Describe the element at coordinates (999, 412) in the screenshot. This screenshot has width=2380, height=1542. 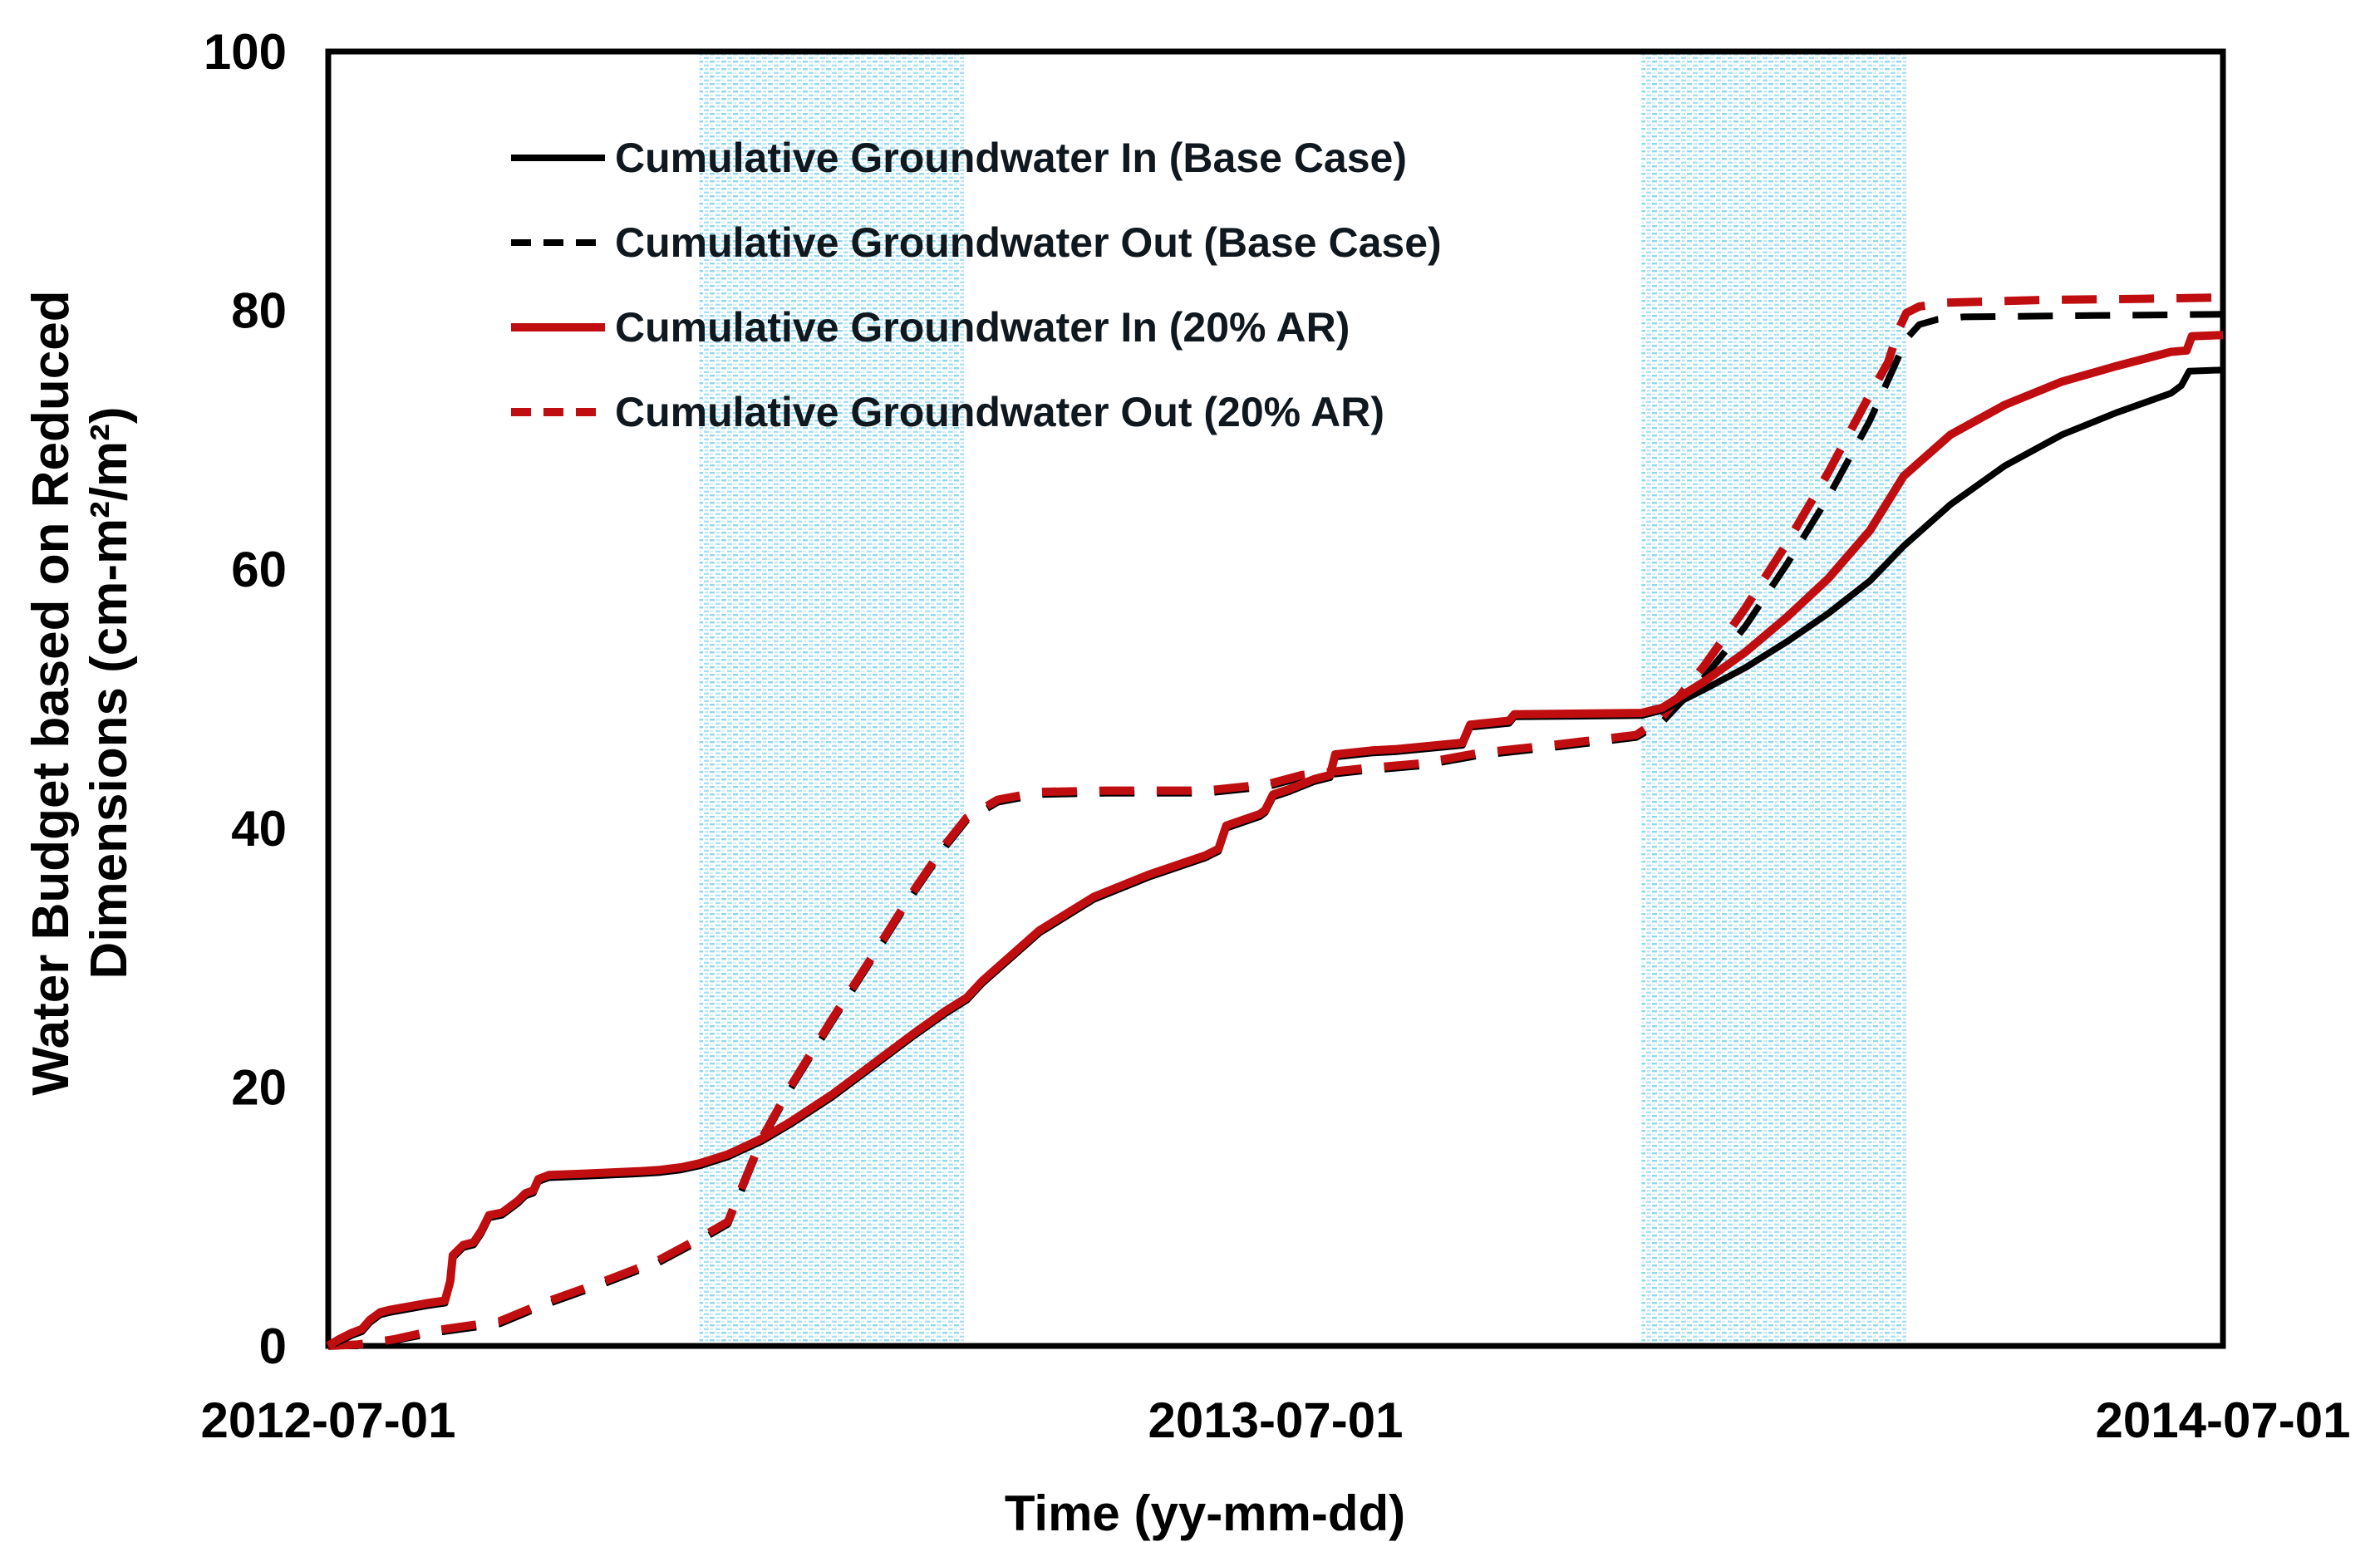
I see `legend-label-gw-out-ar: Cumulative Groundwater Out (20% AR)` at that location.